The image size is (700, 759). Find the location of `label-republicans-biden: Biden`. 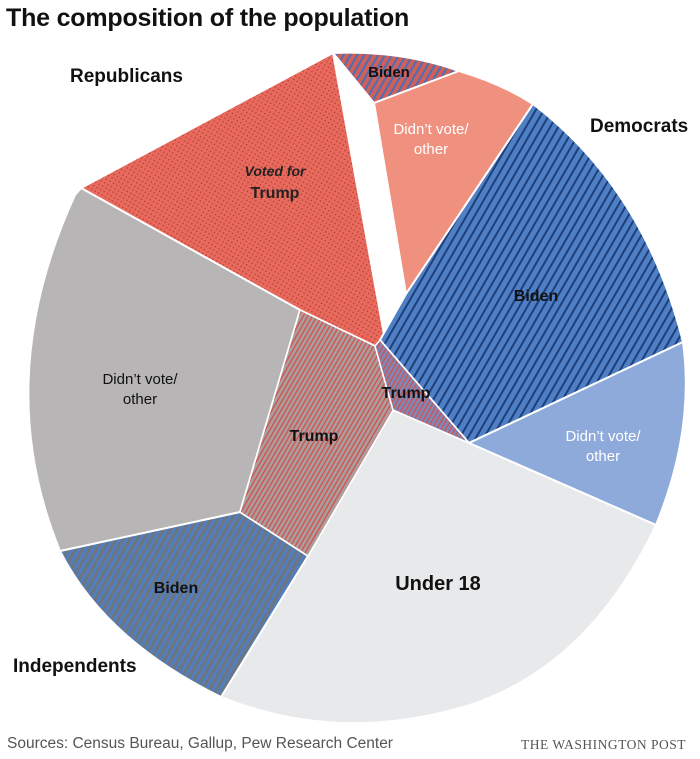

label-republicans-biden: Biden is located at coordinates (389, 72).